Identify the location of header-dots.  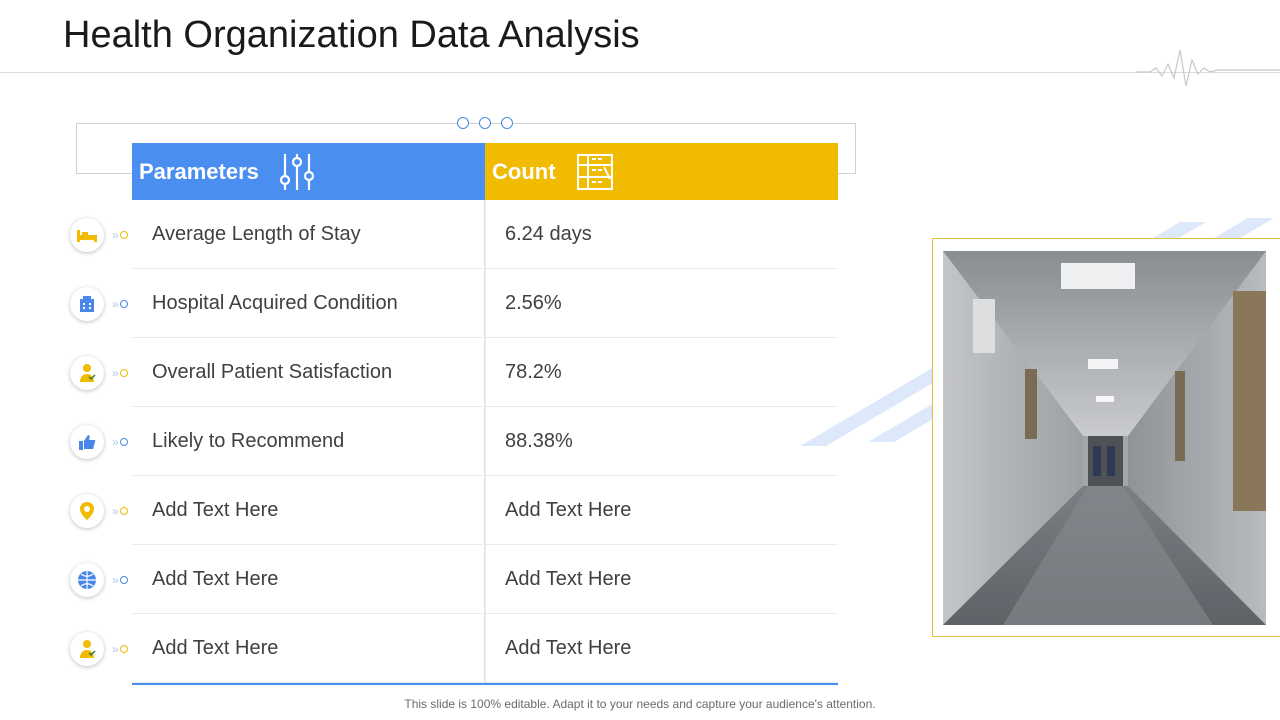
(485, 123).